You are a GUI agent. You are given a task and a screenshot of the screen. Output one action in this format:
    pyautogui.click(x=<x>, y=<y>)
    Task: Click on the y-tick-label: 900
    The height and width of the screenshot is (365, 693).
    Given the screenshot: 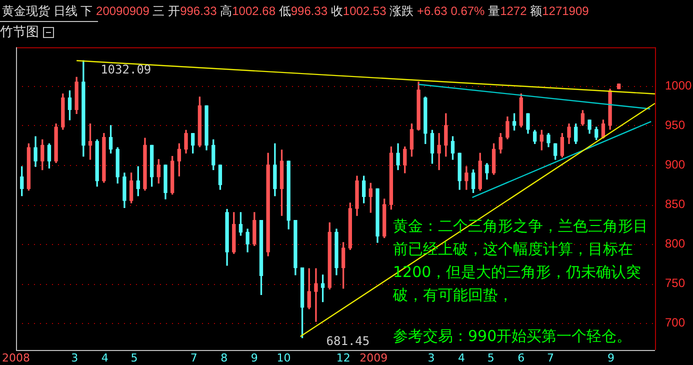 What is the action you would take?
    pyautogui.click(x=675, y=164)
    